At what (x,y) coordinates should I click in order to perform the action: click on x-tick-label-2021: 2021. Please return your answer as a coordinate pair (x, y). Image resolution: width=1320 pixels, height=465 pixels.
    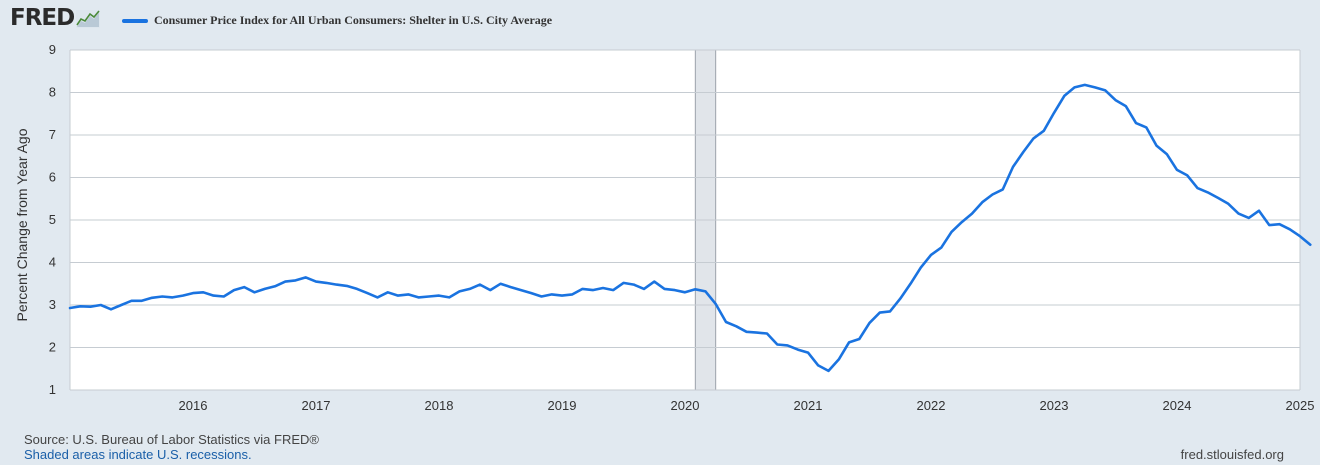
    Looking at the image, I should click on (808, 405).